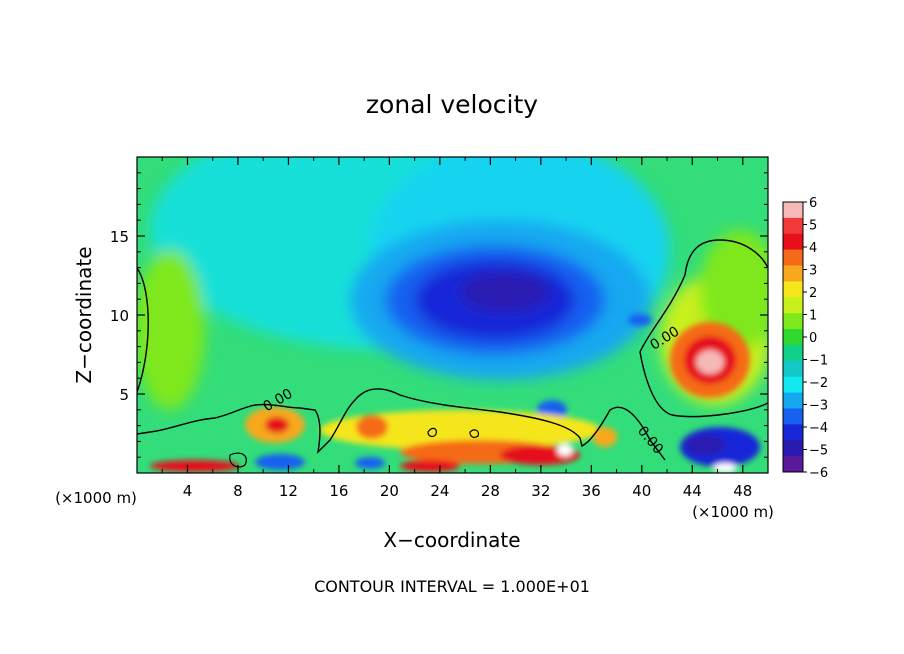 This screenshot has width=904, height=654. What do you see at coordinates (734, 290) in the screenshot?
I see `field-green-right` at bounding box center [734, 290].